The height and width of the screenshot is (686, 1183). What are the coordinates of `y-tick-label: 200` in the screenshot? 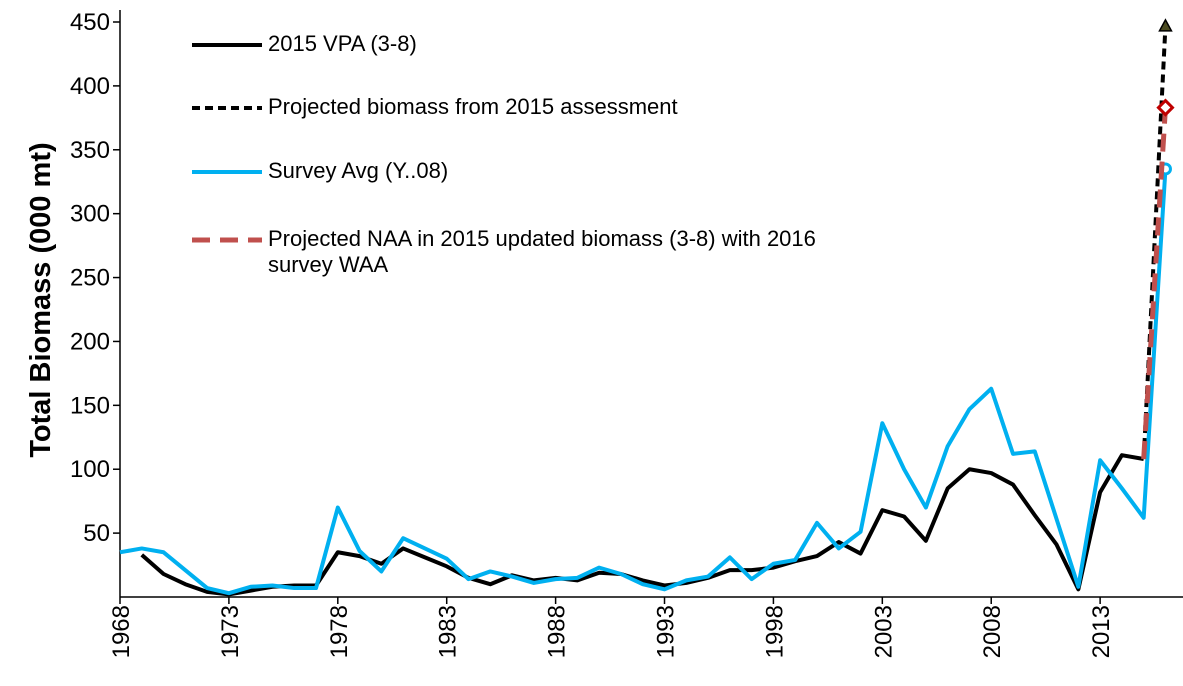 It's located at (90, 341).